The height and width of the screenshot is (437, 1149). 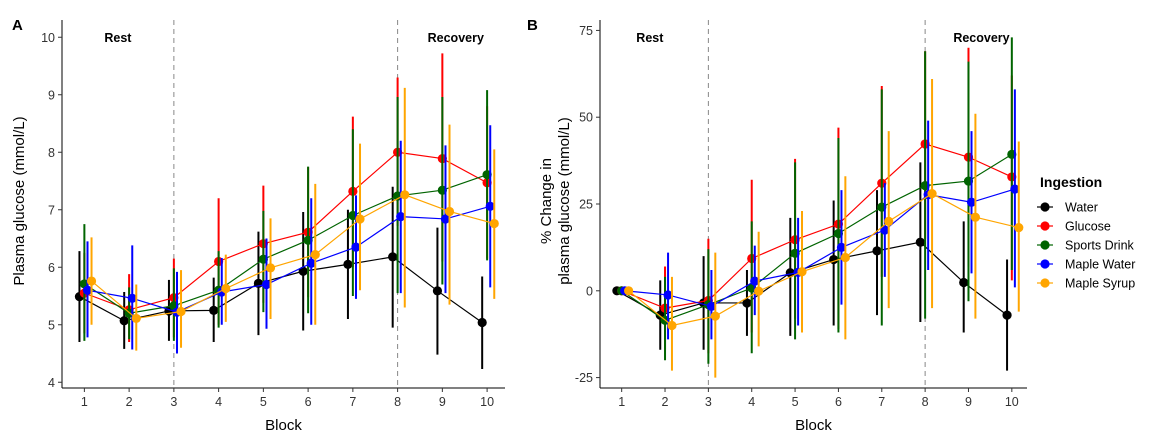 I want to click on legend-title: Ingestion, so click(x=1071, y=182).